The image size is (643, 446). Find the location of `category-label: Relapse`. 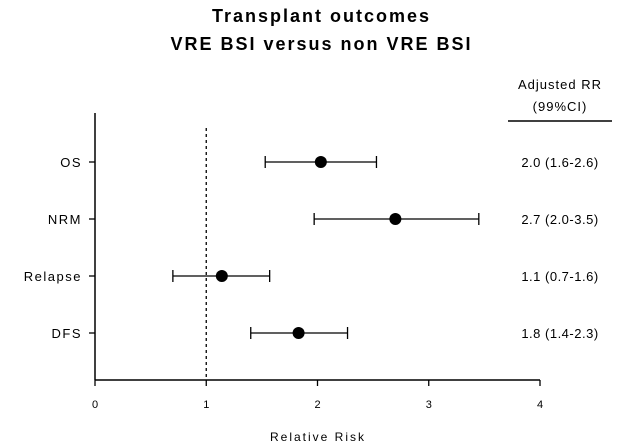

category-label: Relapse is located at coordinates (53, 276).